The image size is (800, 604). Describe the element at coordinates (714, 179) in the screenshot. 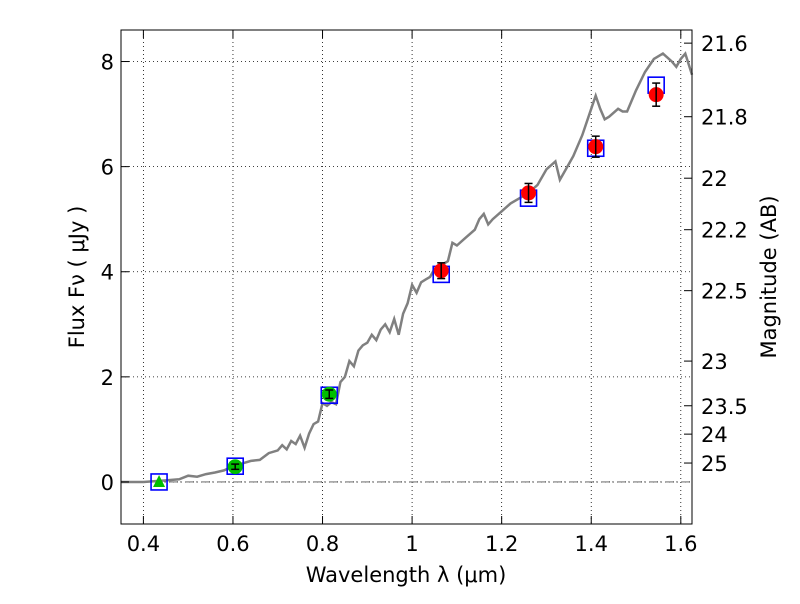

I see `mag-tick-label: 22` at that location.